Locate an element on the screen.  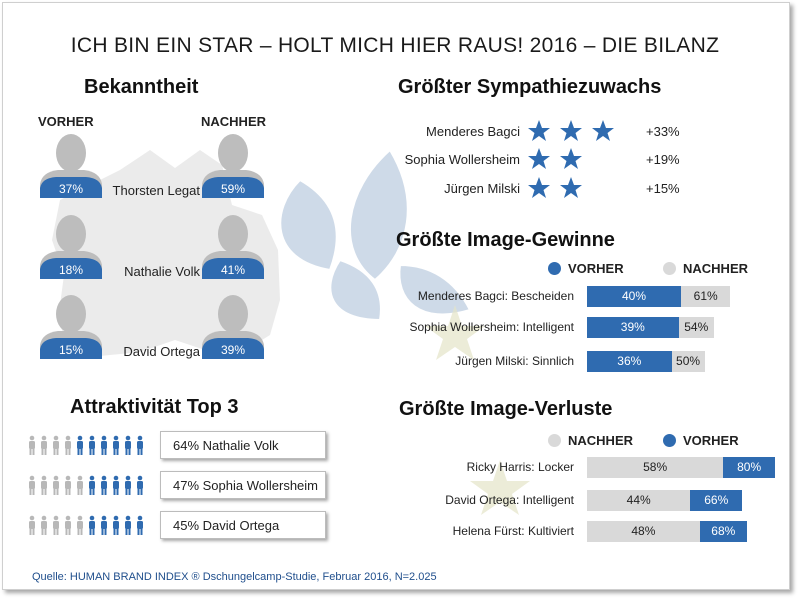
percent-label: 15% is located at coordinates (71, 350).